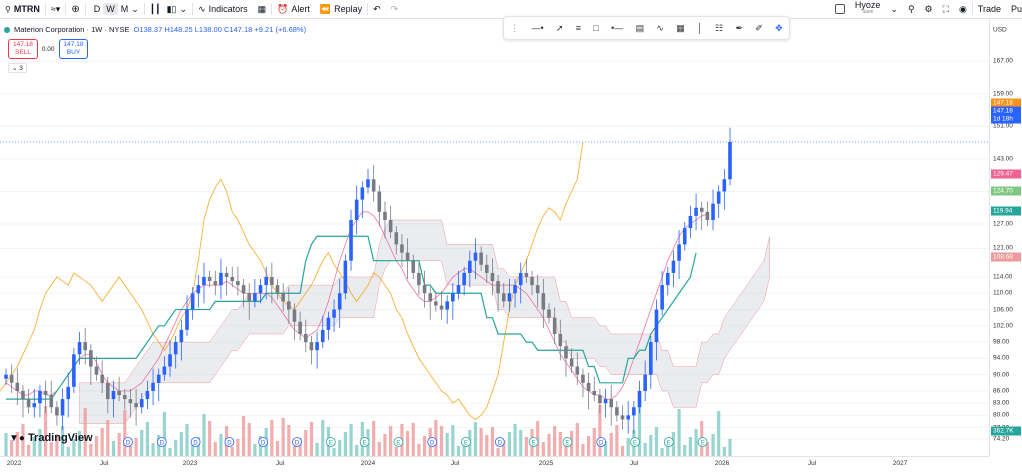 The width and height of the screenshot is (1022, 475). What do you see at coordinates (1001, 342) in the screenshot?
I see `price-tick-label: 98.00` at bounding box center [1001, 342].